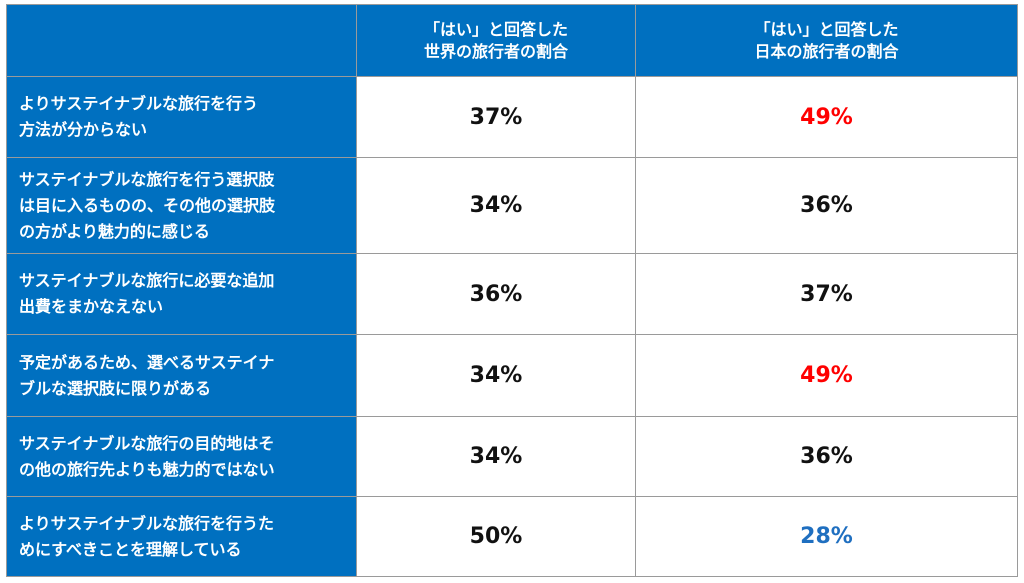 The image size is (1024, 583). I want to click on row-label: サステイナブルな旅行の目的地はそ の他の旅行先よりも魅力的ではない, so click(181, 456).